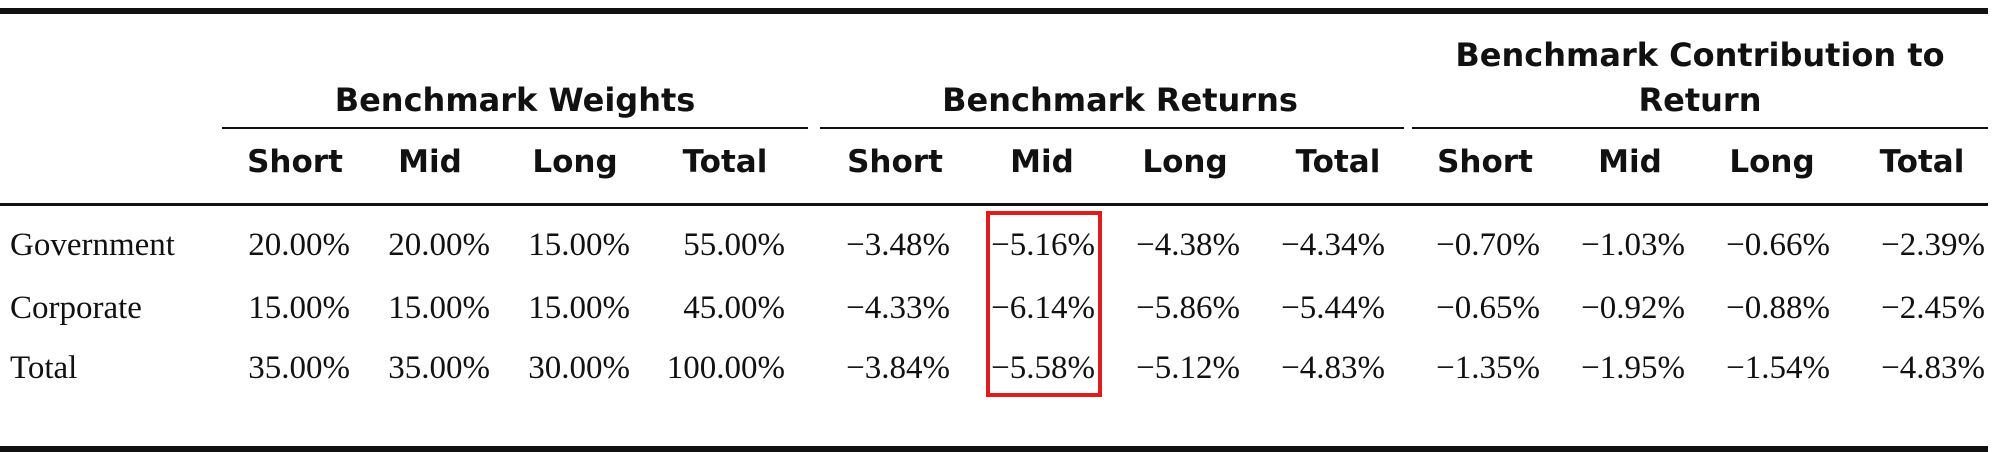 The image size is (2000, 452). I want to click on group-rule-weights, so click(515, 128).